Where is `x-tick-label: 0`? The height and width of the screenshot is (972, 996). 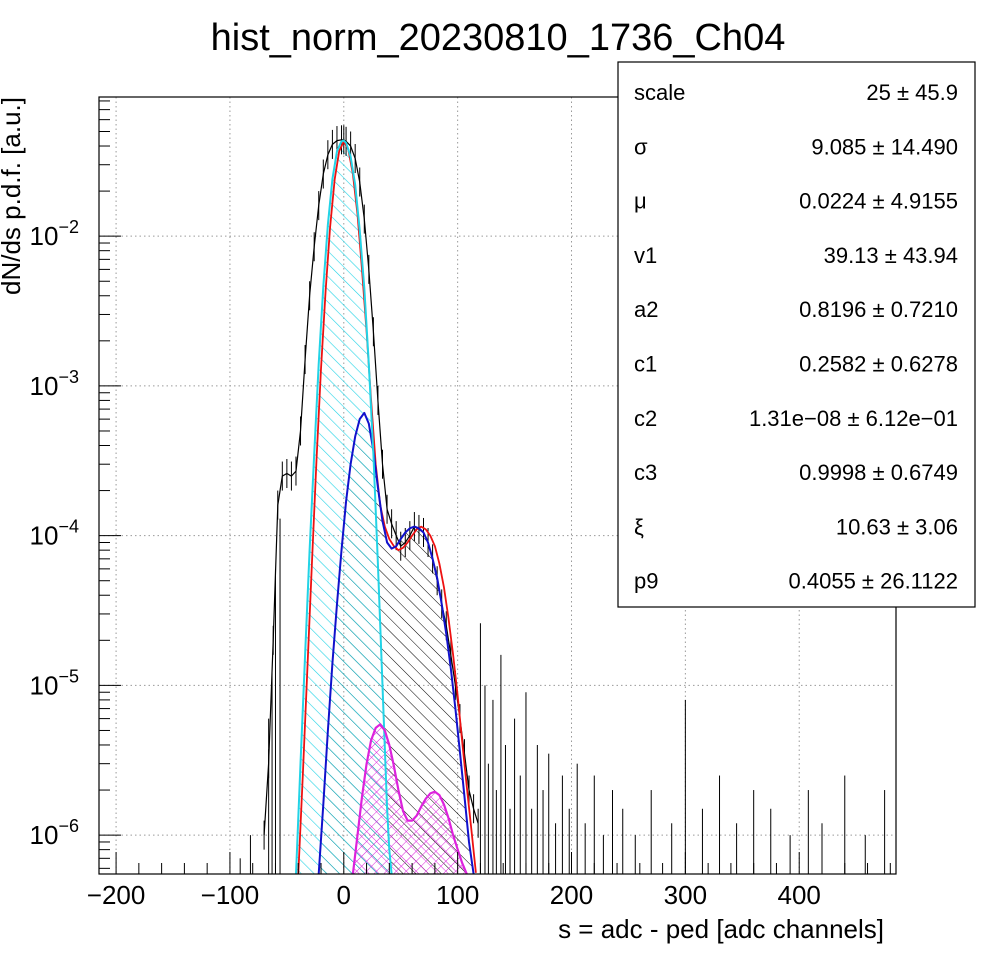 x-tick-label: 0 is located at coordinates (344, 895).